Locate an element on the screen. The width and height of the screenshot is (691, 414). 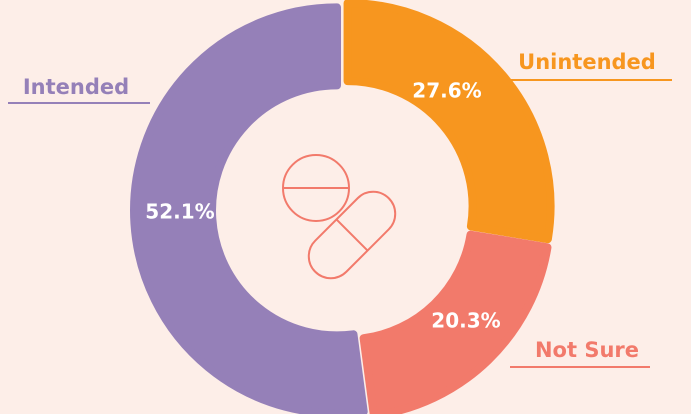
category-label: Not Sure is located at coordinates (587, 350).